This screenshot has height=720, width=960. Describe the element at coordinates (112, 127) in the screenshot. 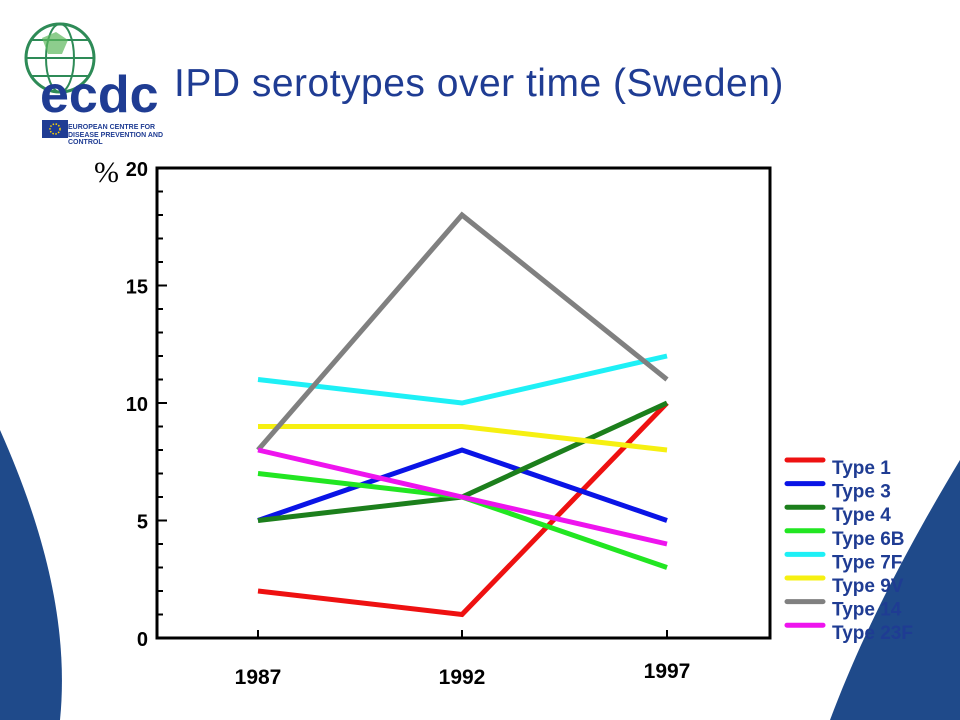

I see `logo-subtitle-line: EUROPEAN CENTRE FOR` at that location.